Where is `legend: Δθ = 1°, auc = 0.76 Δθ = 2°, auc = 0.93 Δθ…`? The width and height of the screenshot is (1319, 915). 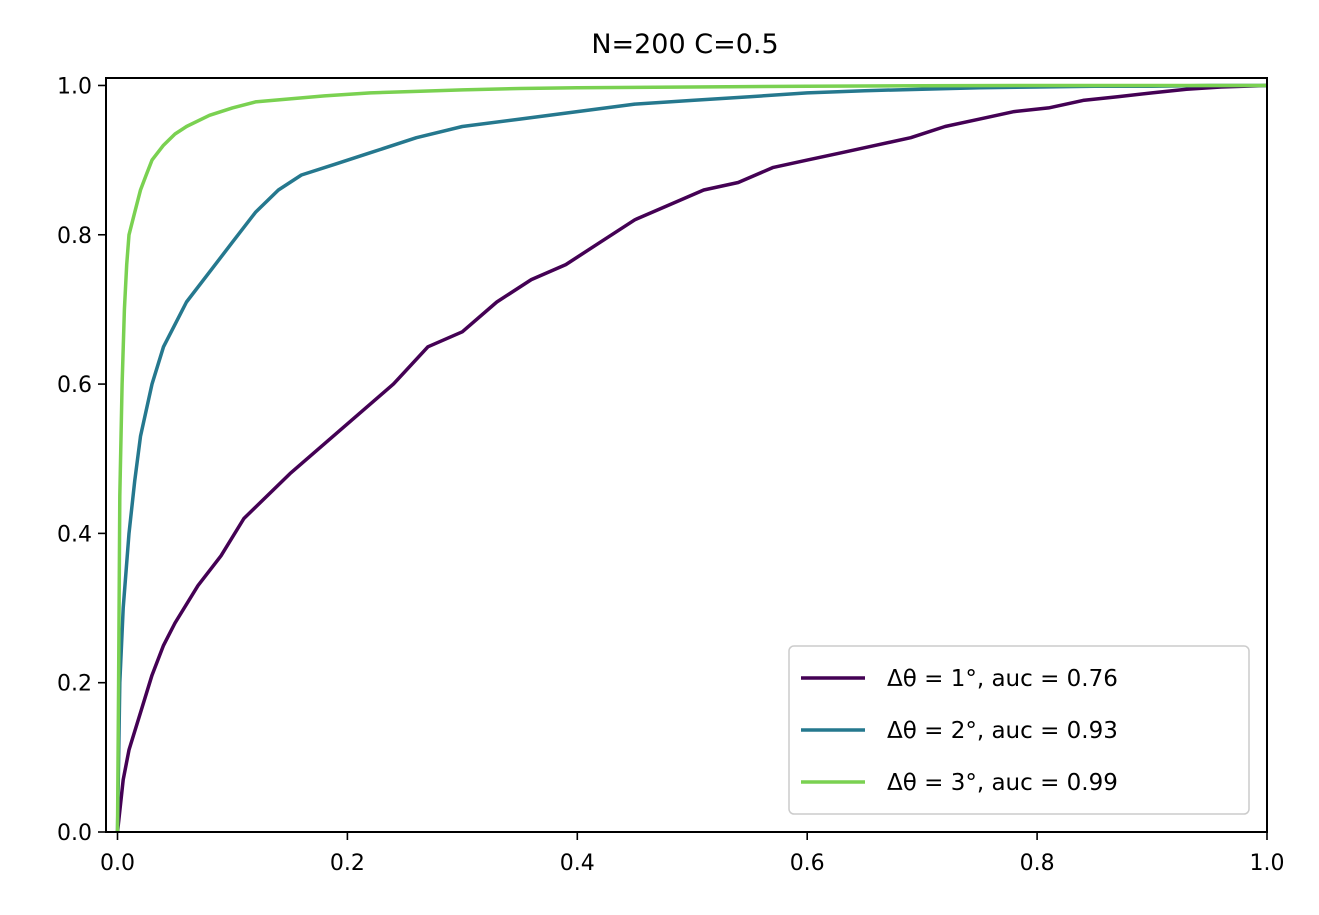
legend: Δθ = 1°, auc = 0.76 Δθ = 2°, auc = 0.93 Δθ… is located at coordinates (1019, 730).